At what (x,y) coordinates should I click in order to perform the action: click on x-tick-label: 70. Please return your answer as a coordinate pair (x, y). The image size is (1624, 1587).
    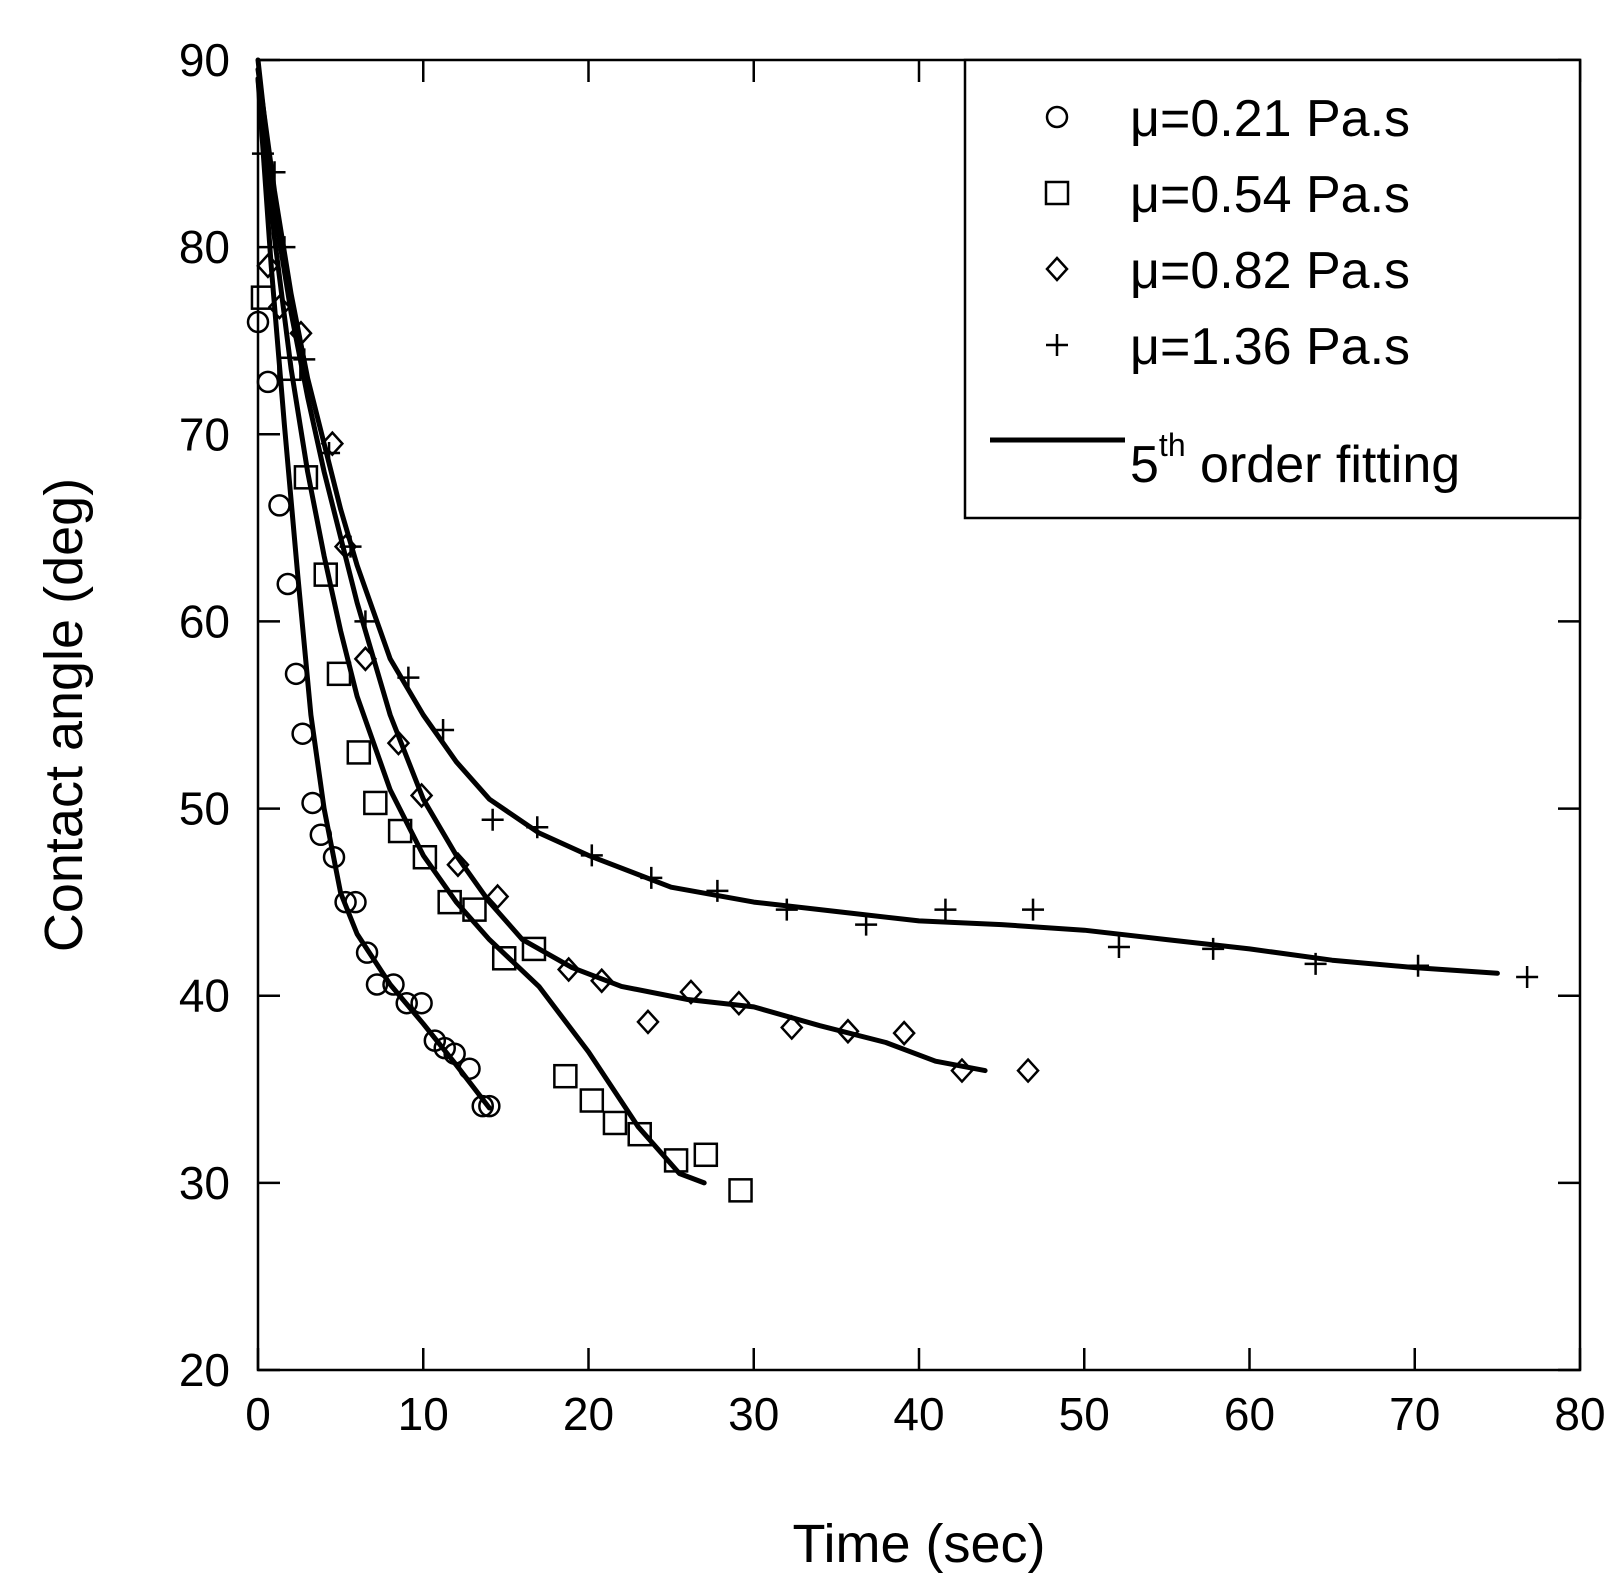
    Looking at the image, I should click on (1414, 1414).